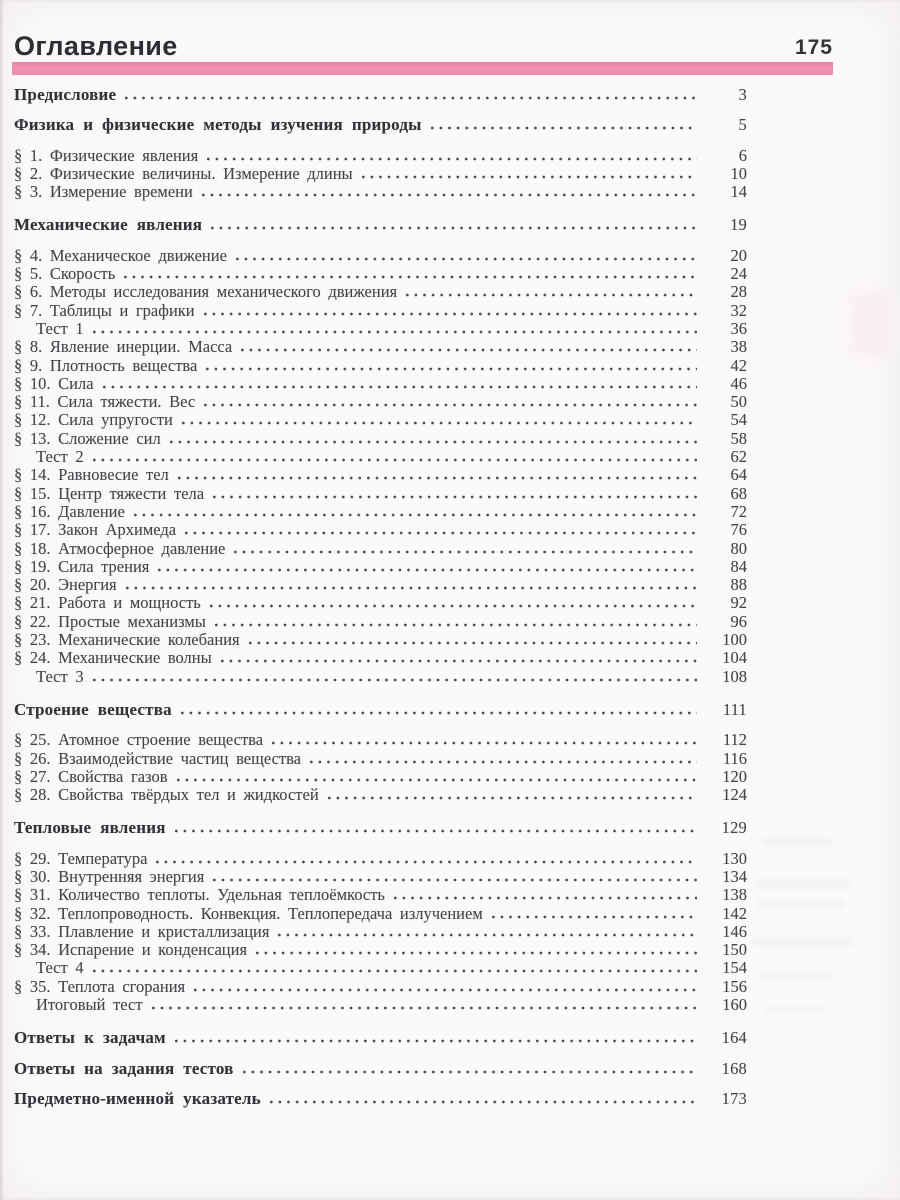  What do you see at coordinates (60, 328) in the screenshot?
I see `toc-entry-label: Тест 1` at bounding box center [60, 328].